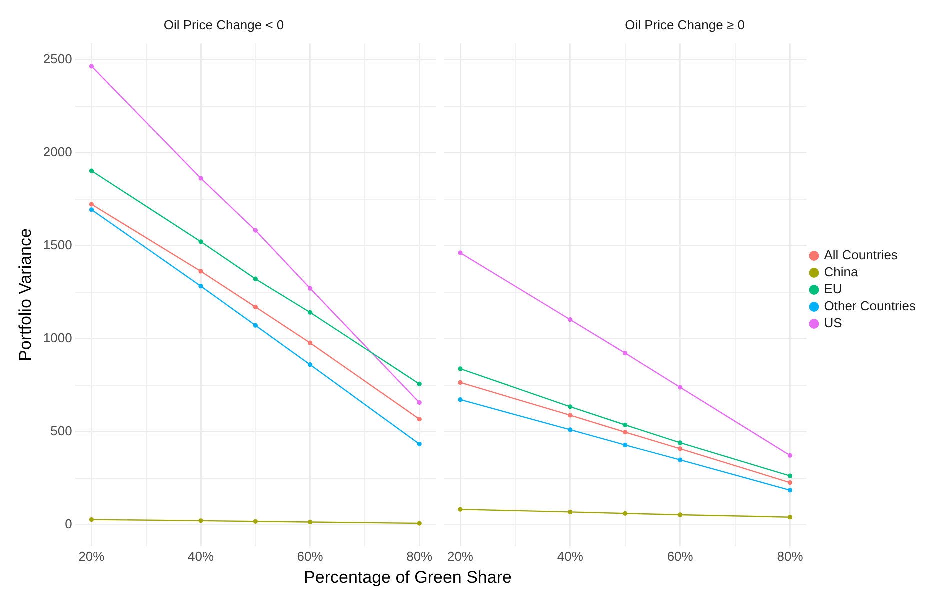  Describe the element at coordinates (870, 306) in the screenshot. I see `legend-label: Other Countries` at that location.